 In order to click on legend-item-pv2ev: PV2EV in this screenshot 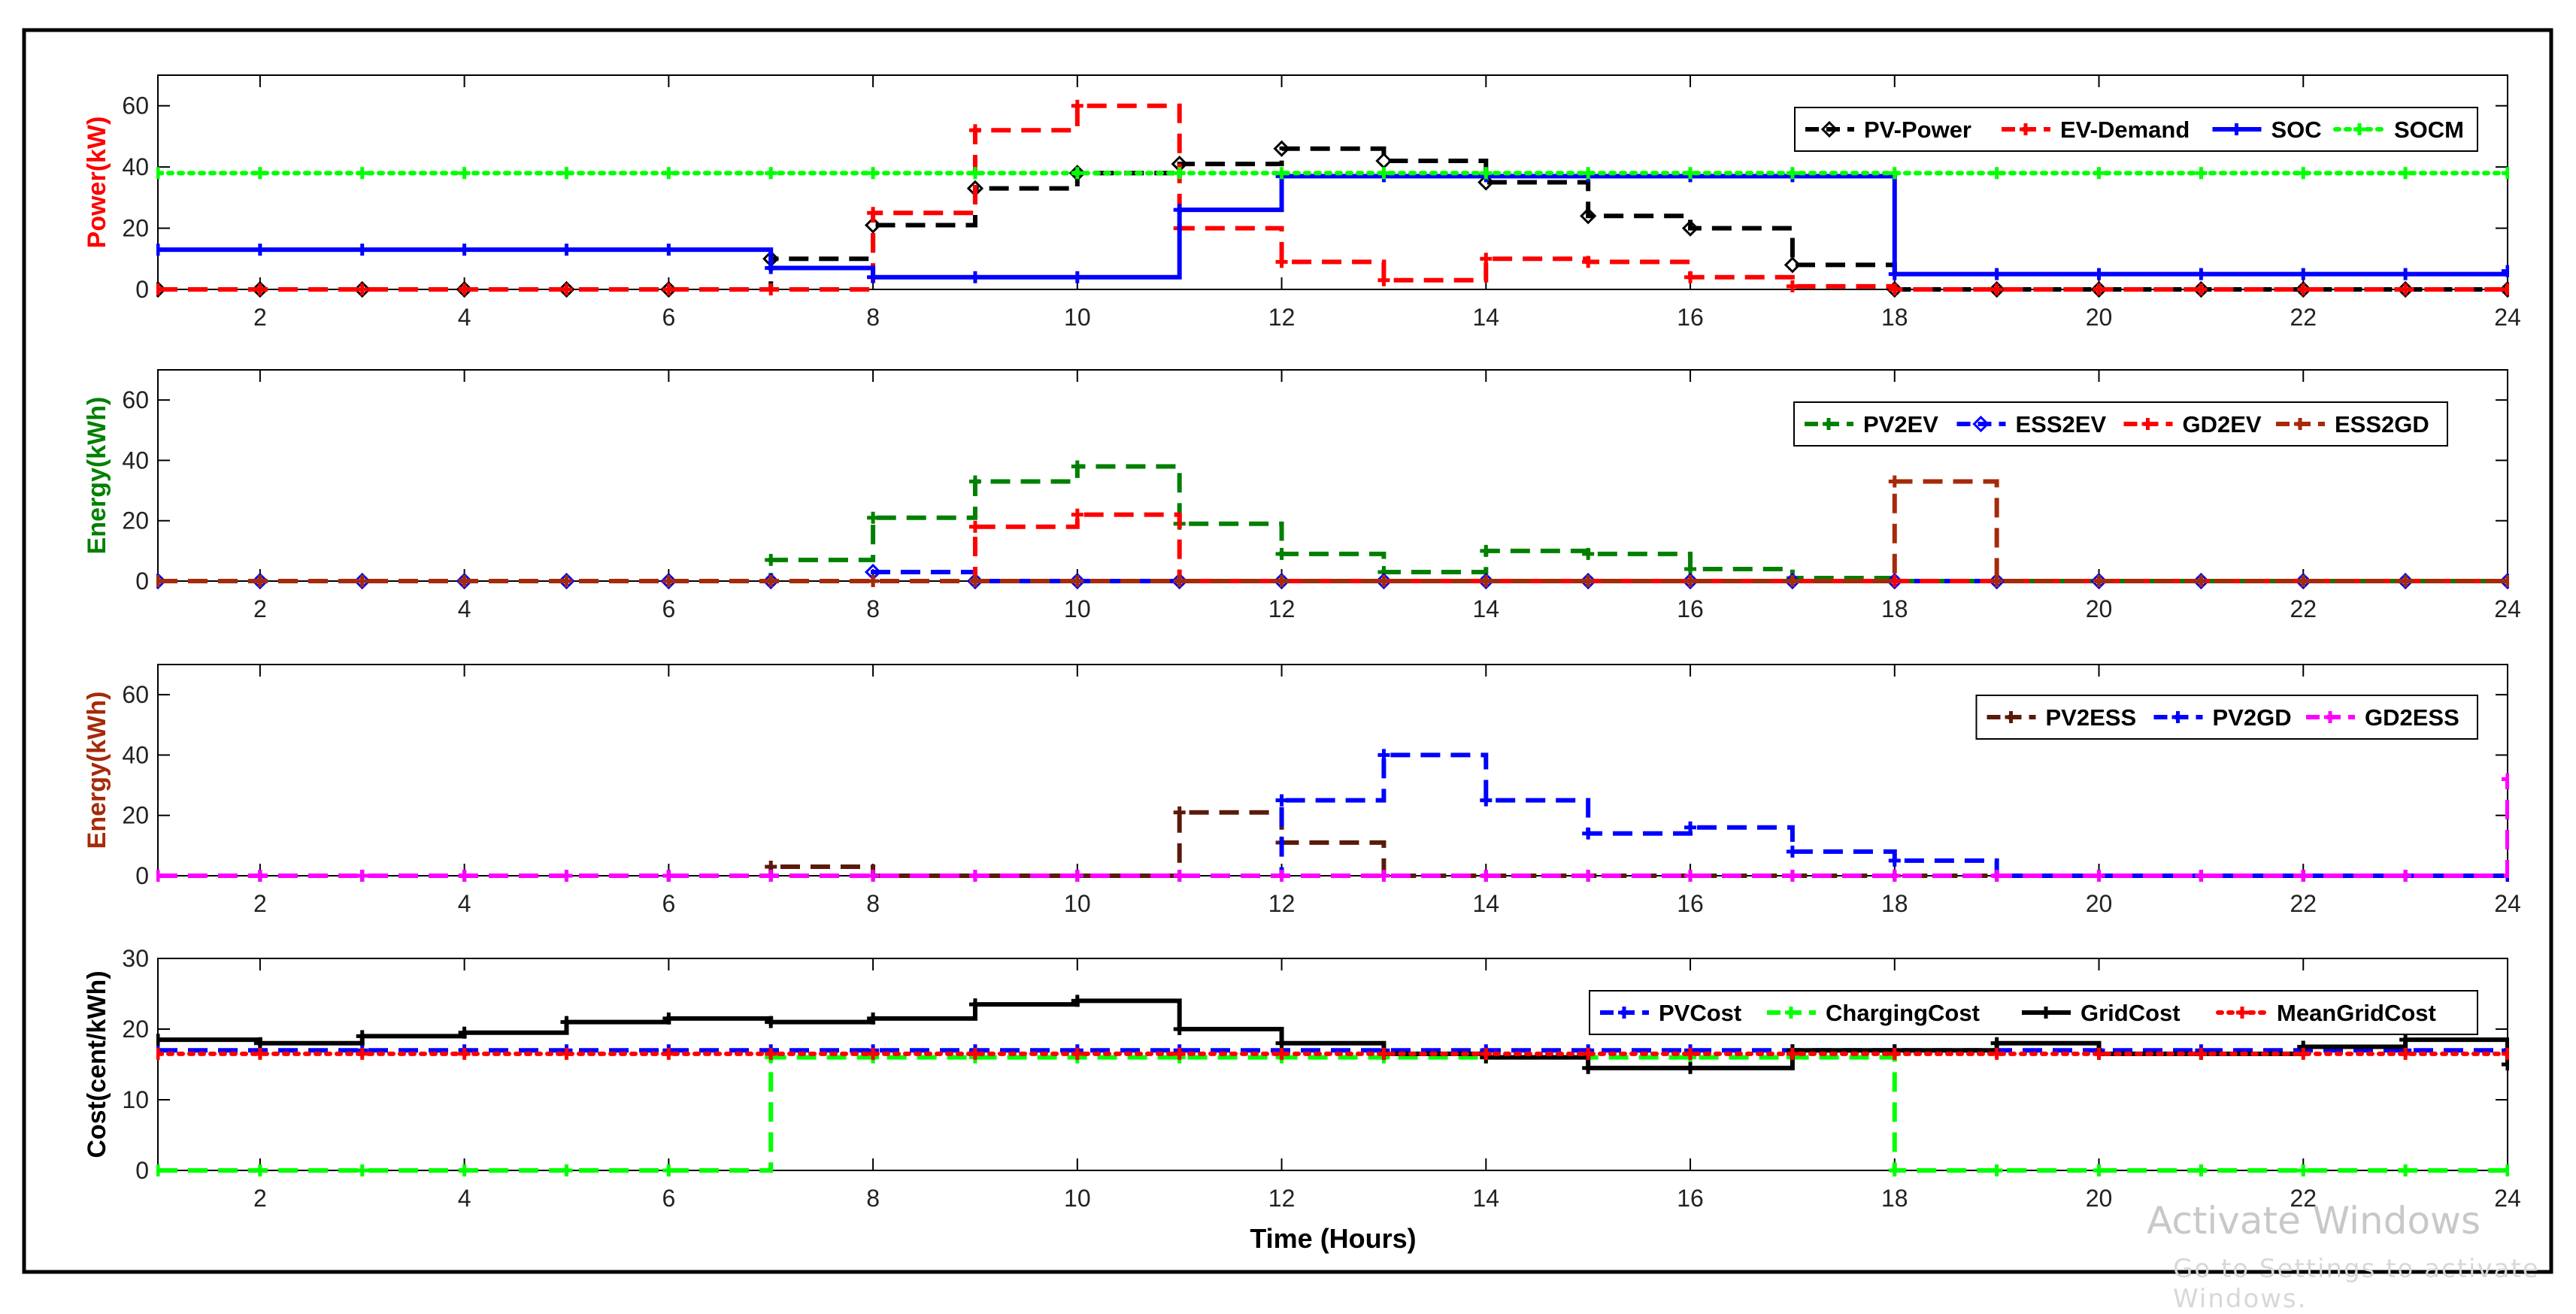, I will do `click(1871, 424)`.